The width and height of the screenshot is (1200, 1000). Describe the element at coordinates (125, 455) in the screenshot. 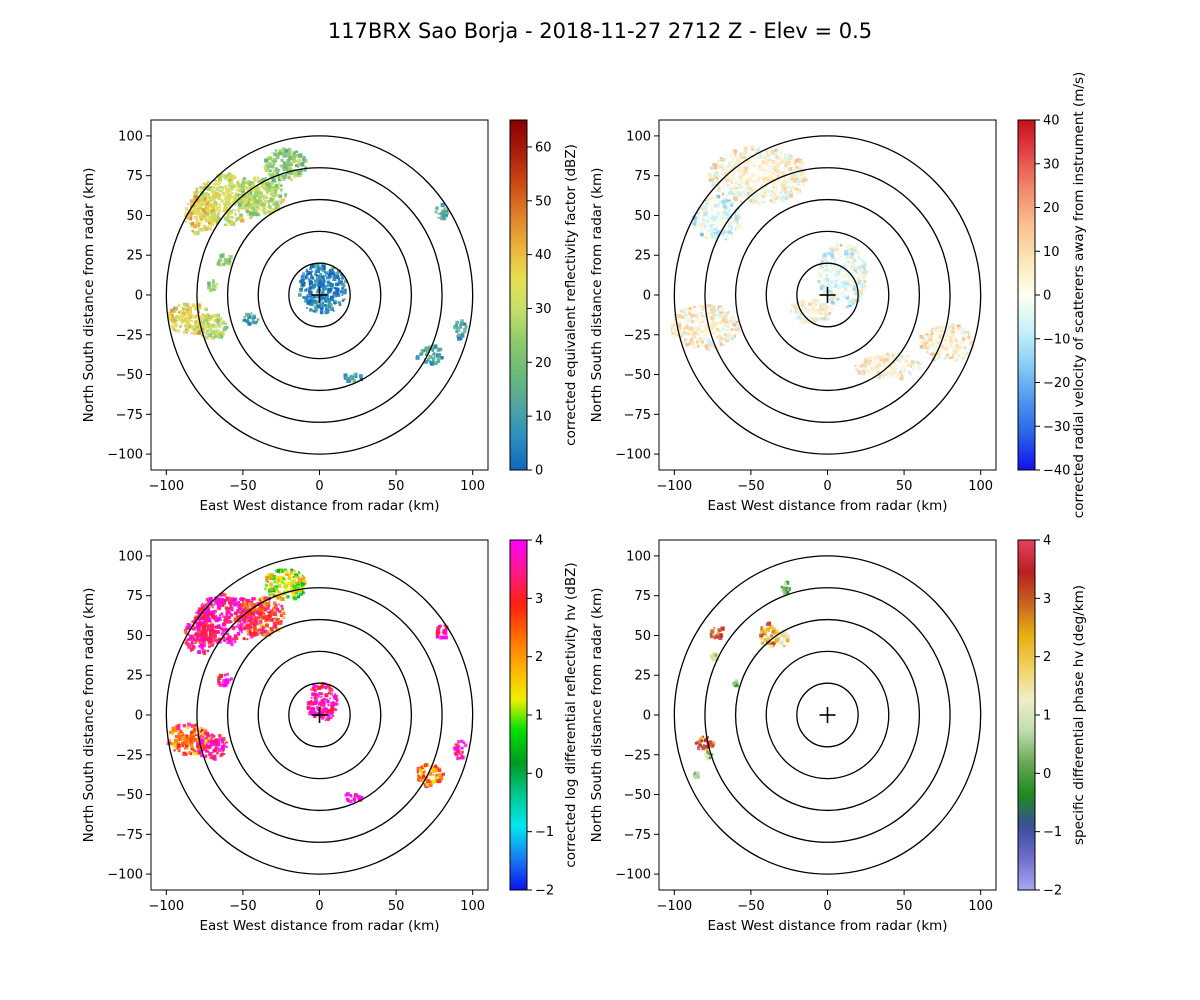

I see `y-tick-label: −100` at that location.